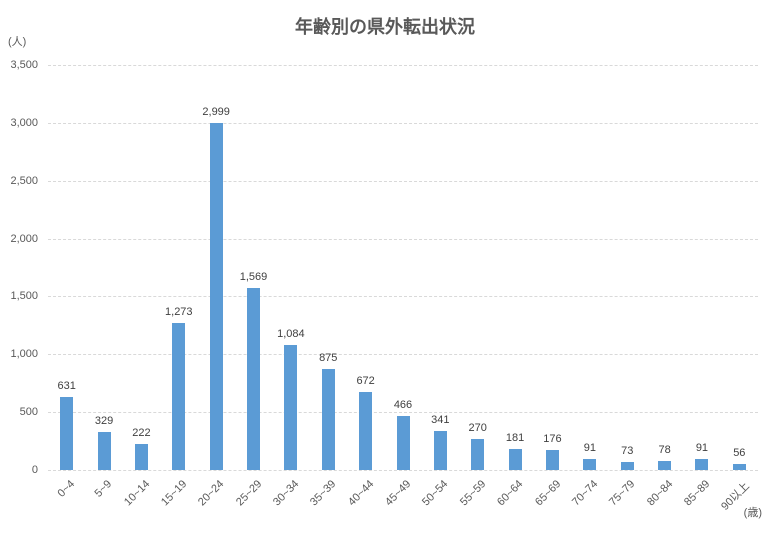 The height and width of the screenshot is (534, 770). Describe the element at coordinates (216, 111) in the screenshot. I see `bar-value-label: 2,999` at that location.